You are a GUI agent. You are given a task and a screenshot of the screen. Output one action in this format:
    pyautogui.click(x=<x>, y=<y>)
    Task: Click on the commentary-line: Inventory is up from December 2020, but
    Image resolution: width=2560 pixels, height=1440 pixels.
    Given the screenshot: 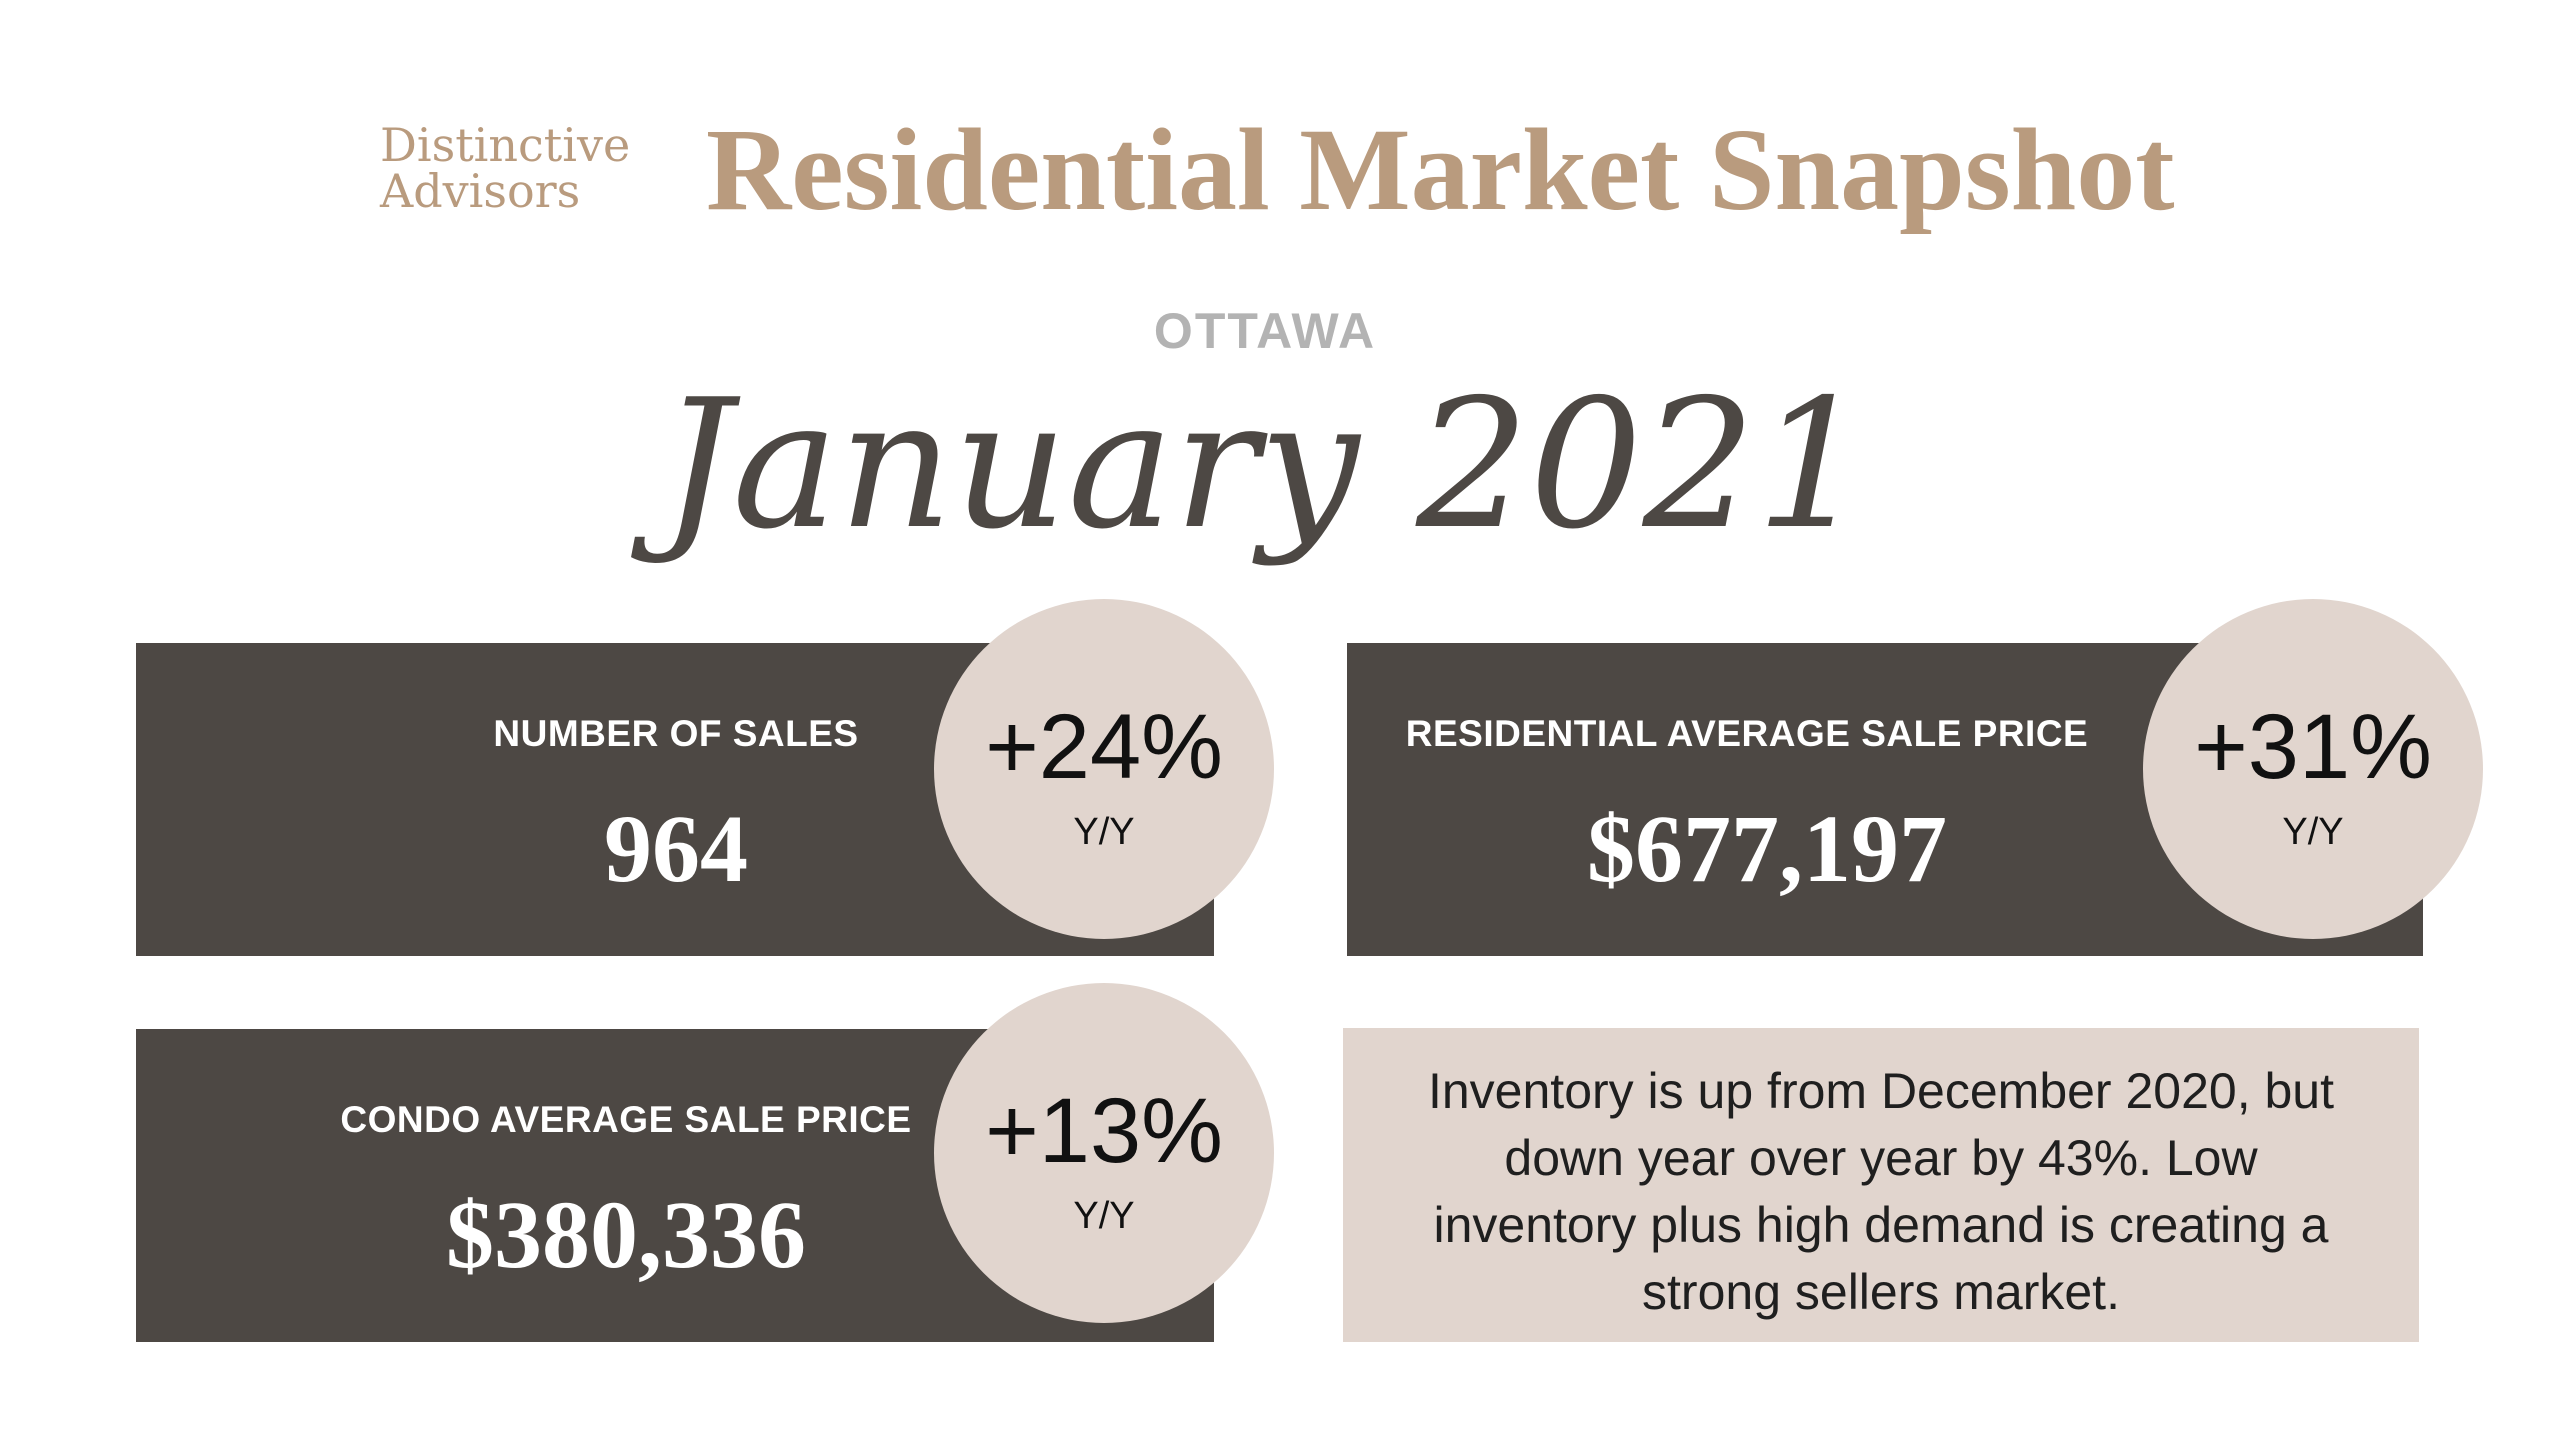 What is the action you would take?
    pyautogui.click(x=1880, y=1091)
    